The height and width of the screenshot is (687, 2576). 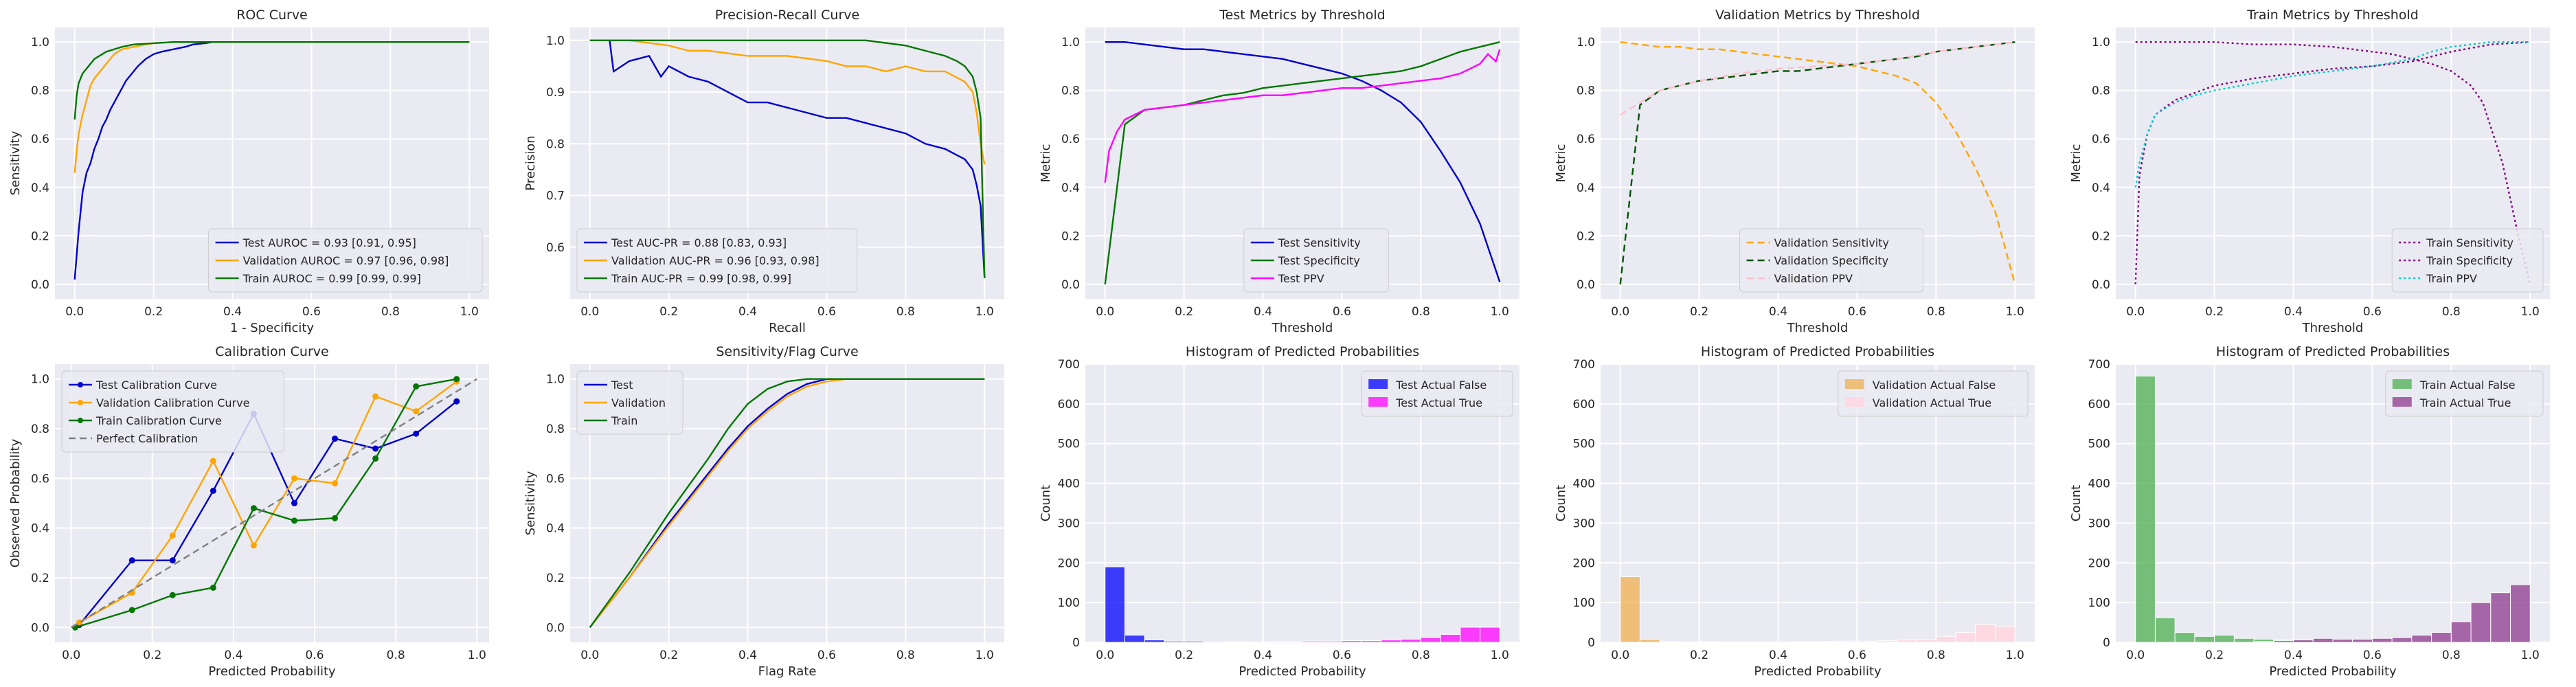 I want to click on y-axis-label: Sensitivity, so click(x=15, y=163).